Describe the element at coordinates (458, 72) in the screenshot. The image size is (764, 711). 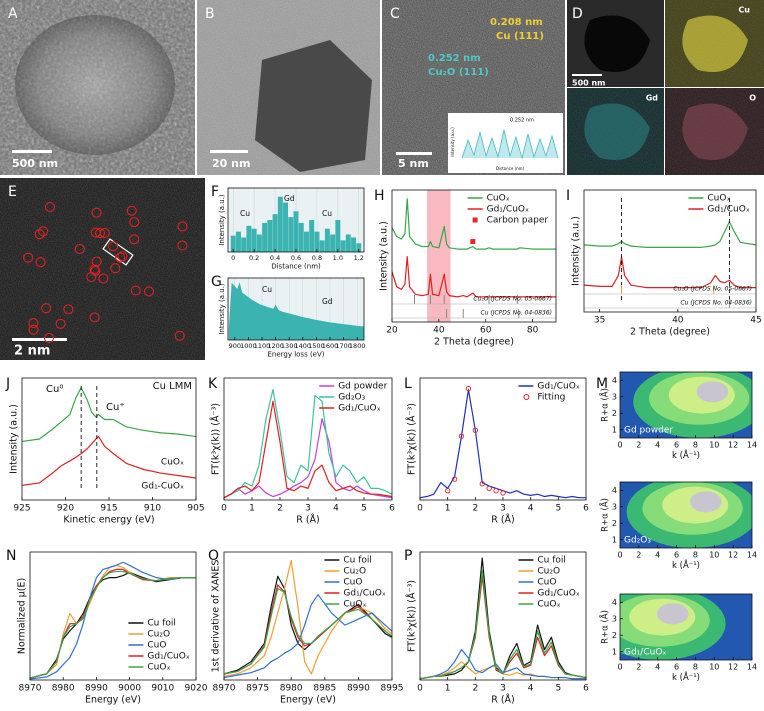
I see `lattice-plane: Cu₂O (111)` at that location.